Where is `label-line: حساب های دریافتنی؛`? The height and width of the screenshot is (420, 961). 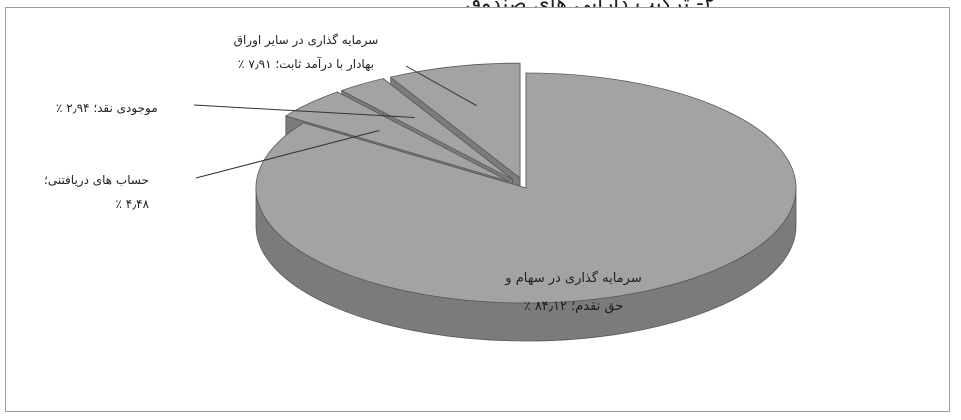
label-line: حساب های دریافتنی؛ is located at coordinates (97, 180).